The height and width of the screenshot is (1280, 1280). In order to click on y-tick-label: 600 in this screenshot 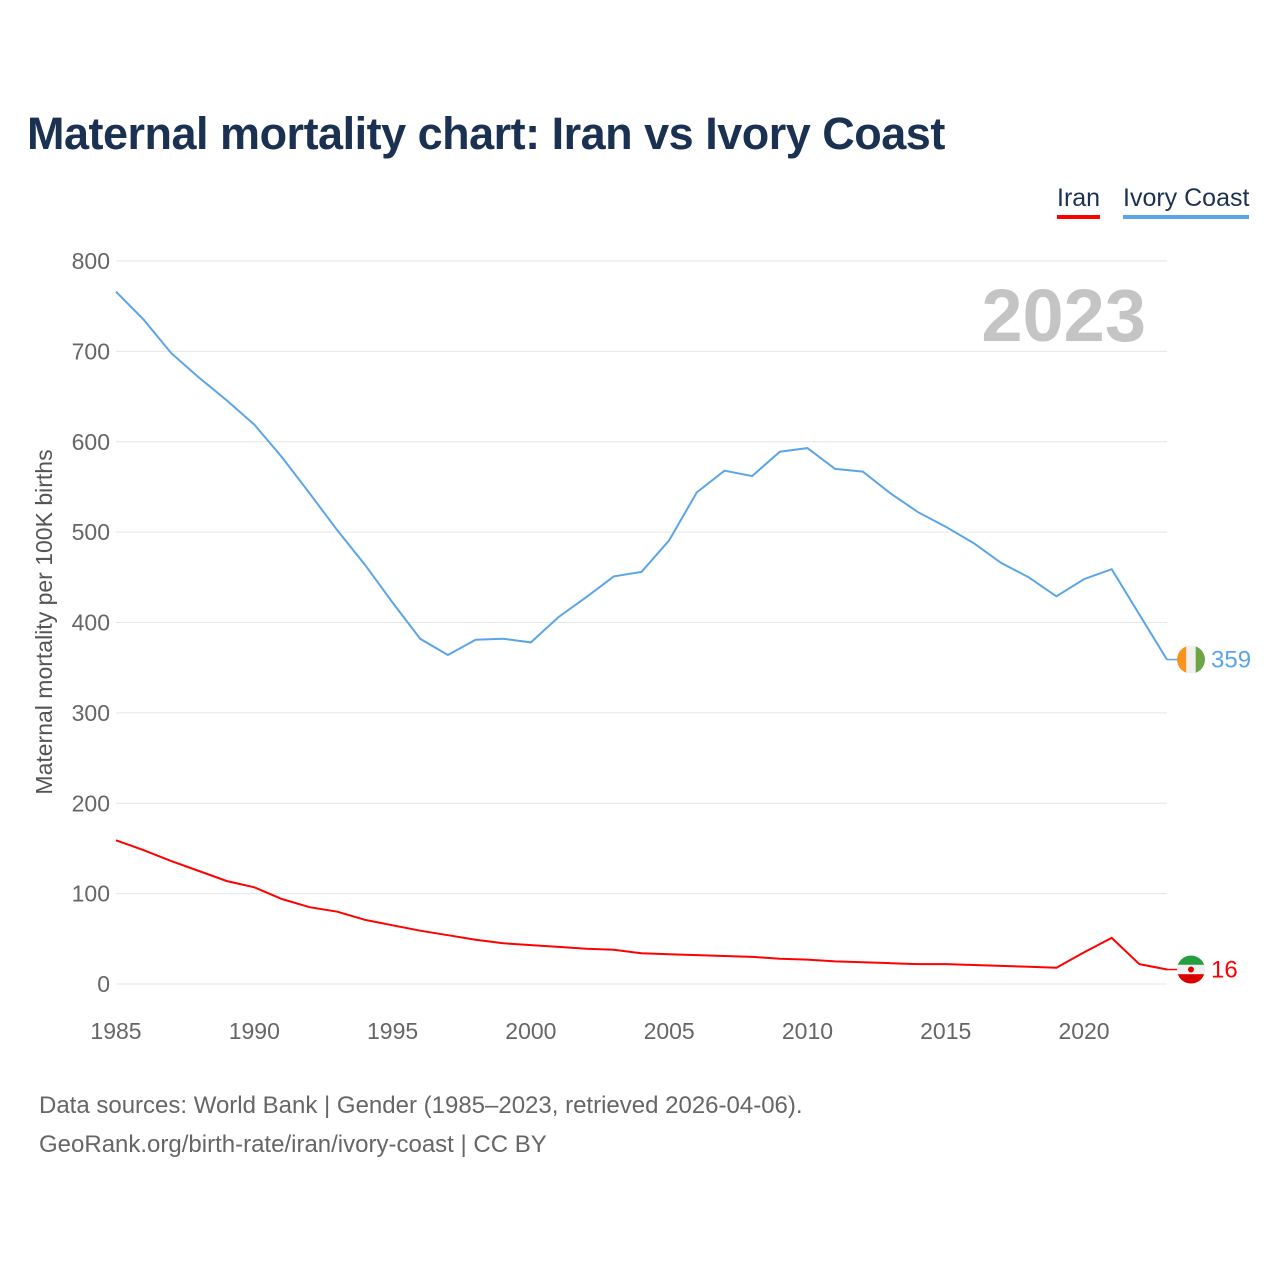, I will do `click(91, 442)`.